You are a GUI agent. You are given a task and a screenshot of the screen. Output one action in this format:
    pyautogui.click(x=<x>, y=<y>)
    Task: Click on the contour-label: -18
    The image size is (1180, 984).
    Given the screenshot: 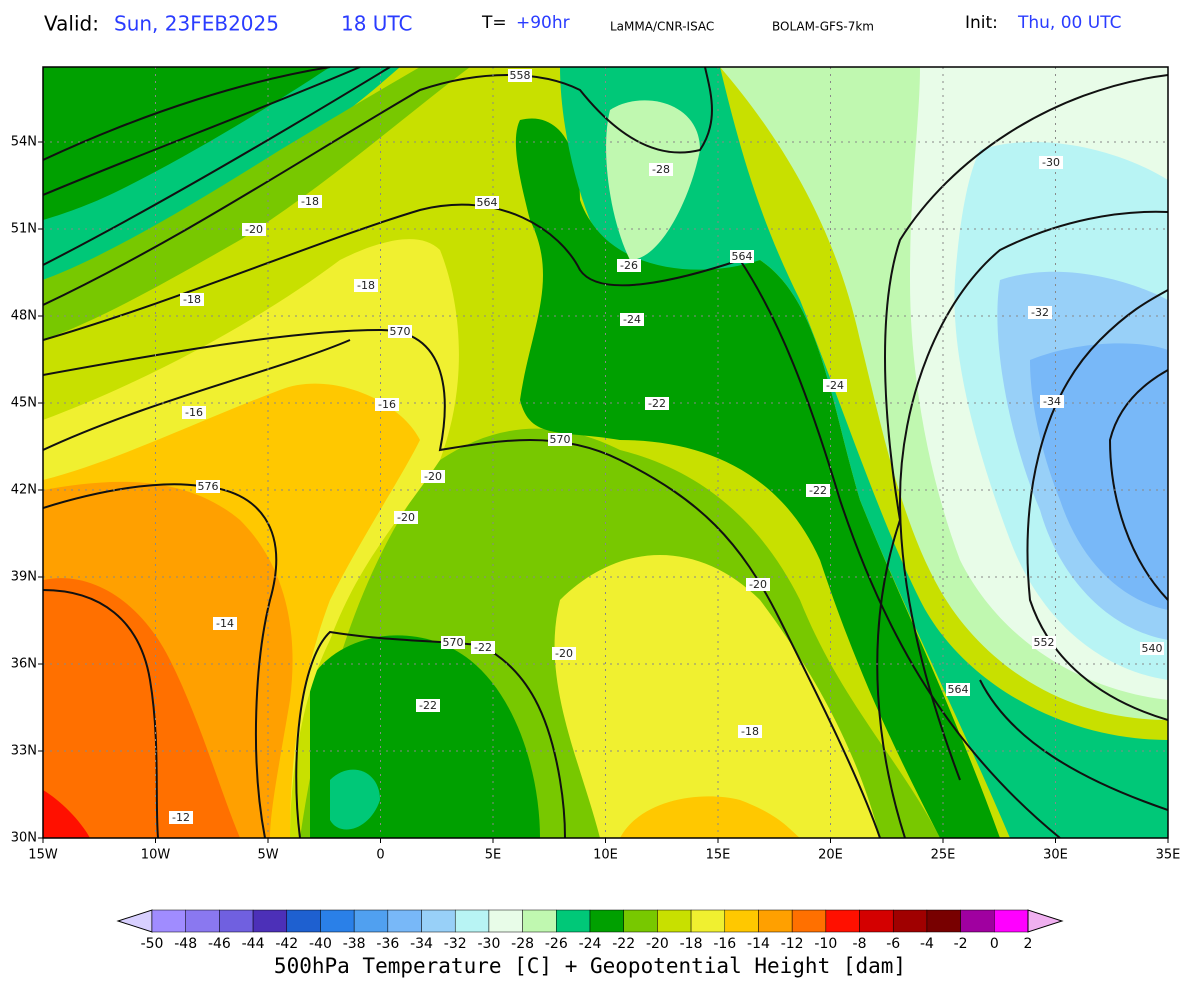 What is the action you would take?
    pyautogui.click(x=366, y=285)
    